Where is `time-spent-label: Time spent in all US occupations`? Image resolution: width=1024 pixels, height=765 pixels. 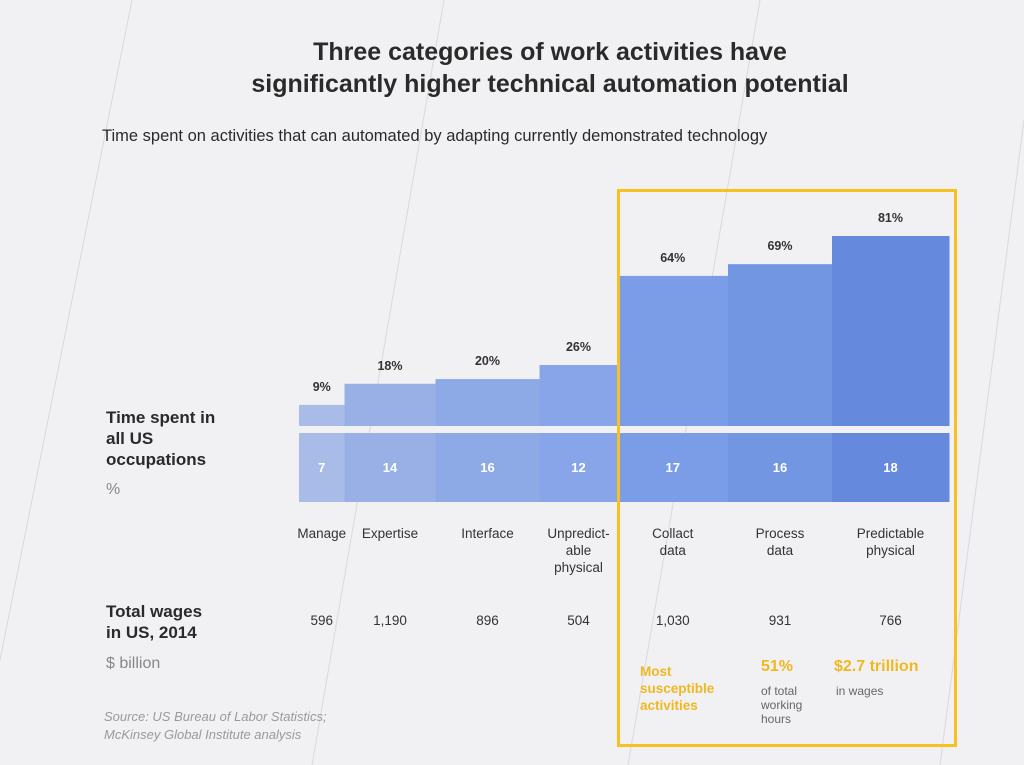
time-spent-label: Time spent in all US occupations is located at coordinates (160, 438).